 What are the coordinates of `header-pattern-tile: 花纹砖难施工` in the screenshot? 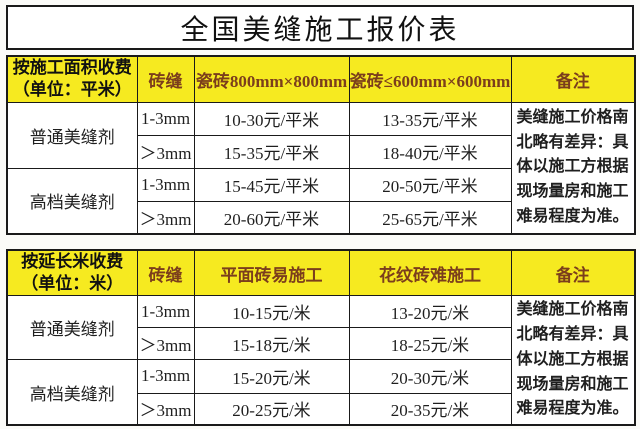 It's located at (430, 273).